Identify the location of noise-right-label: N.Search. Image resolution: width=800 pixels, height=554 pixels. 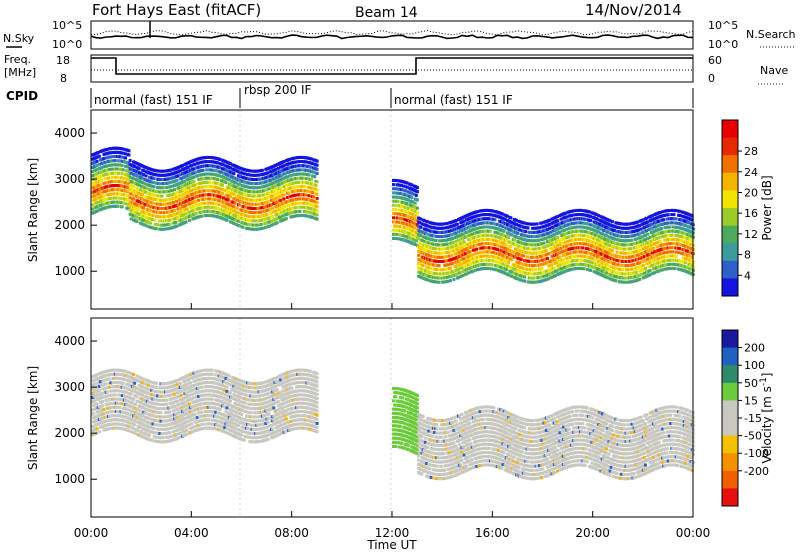
(771, 34).